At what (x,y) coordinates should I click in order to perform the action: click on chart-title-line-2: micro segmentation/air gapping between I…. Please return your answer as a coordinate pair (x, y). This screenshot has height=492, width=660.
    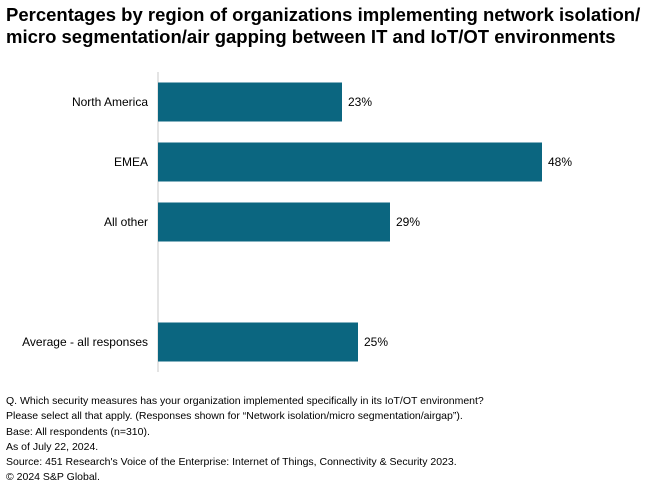
    Looking at the image, I should click on (311, 36).